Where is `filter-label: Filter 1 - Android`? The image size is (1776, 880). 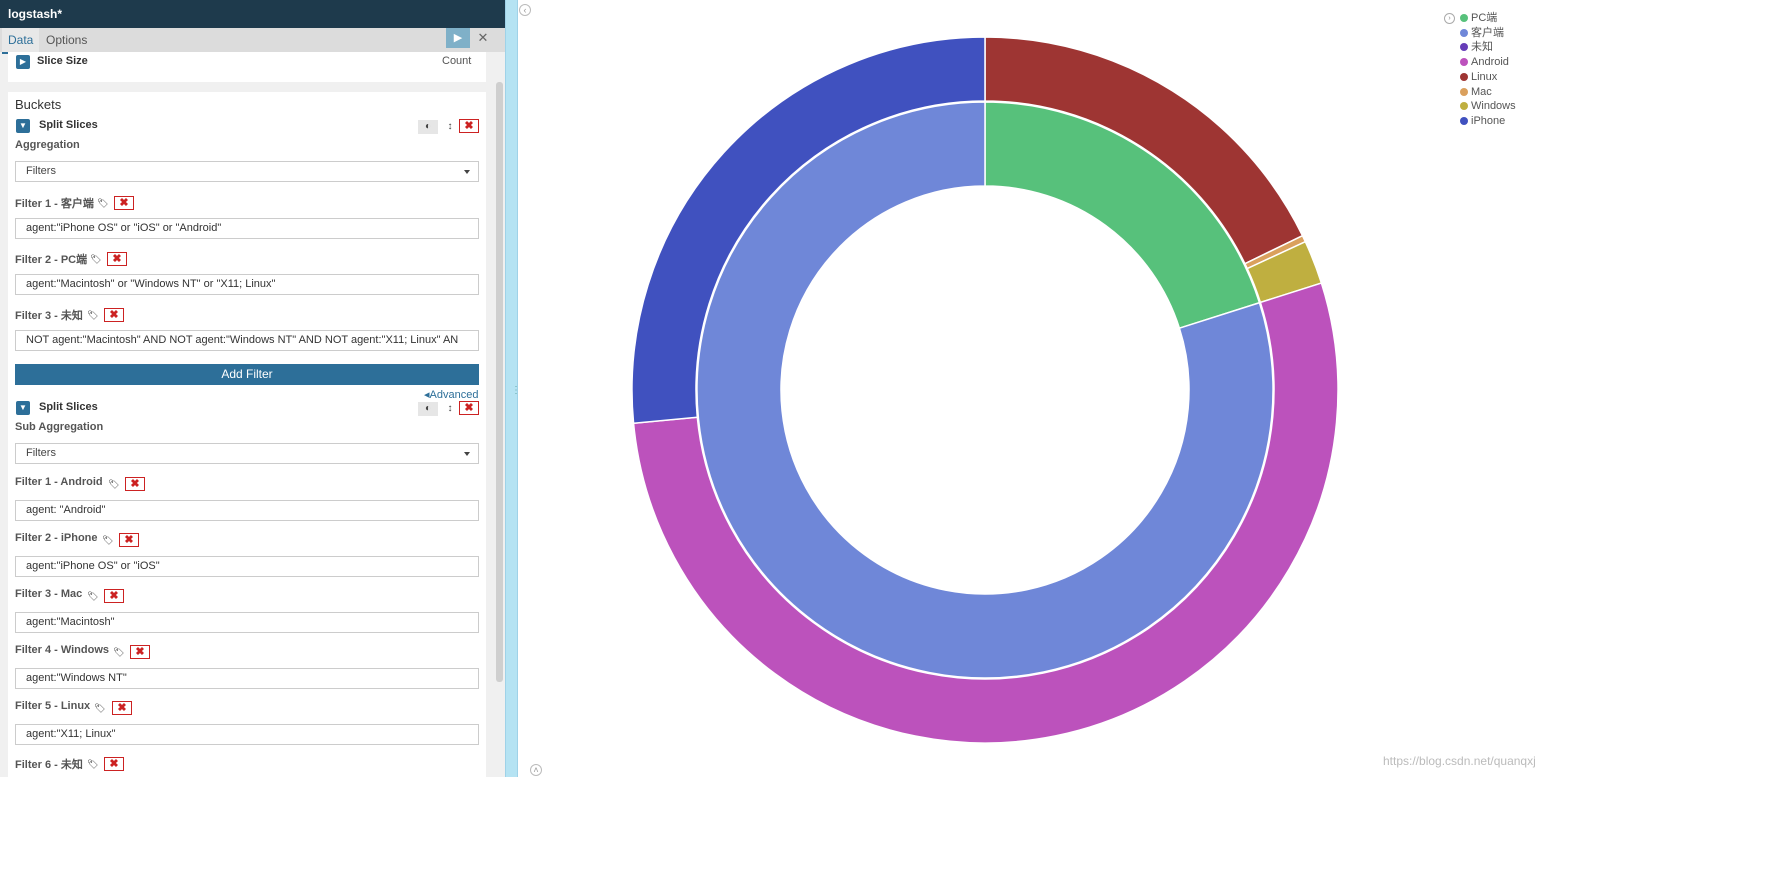 filter-label: Filter 1 - Android is located at coordinates (59, 482).